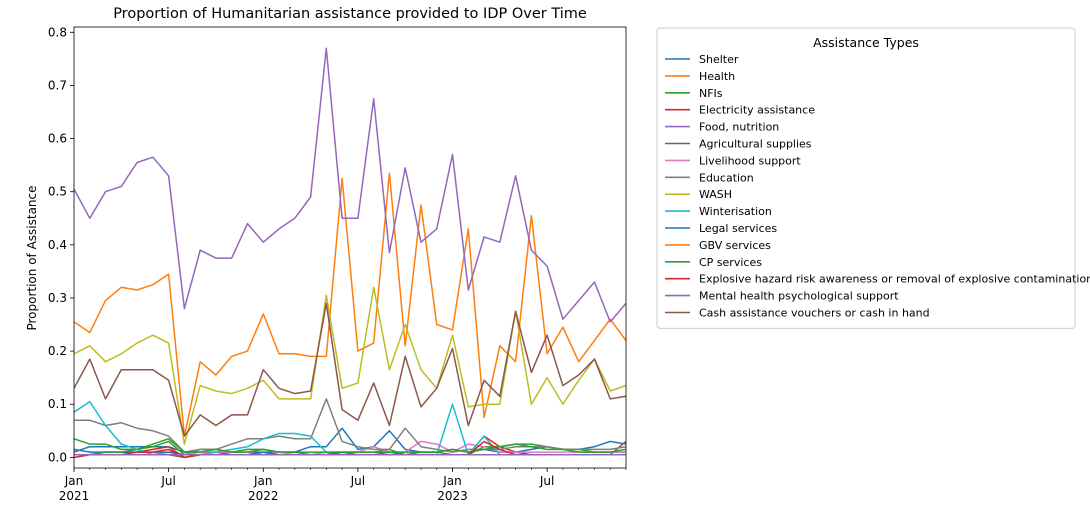  What do you see at coordinates (757, 110) in the screenshot?
I see `legend-label: Electricity assistance` at bounding box center [757, 110].